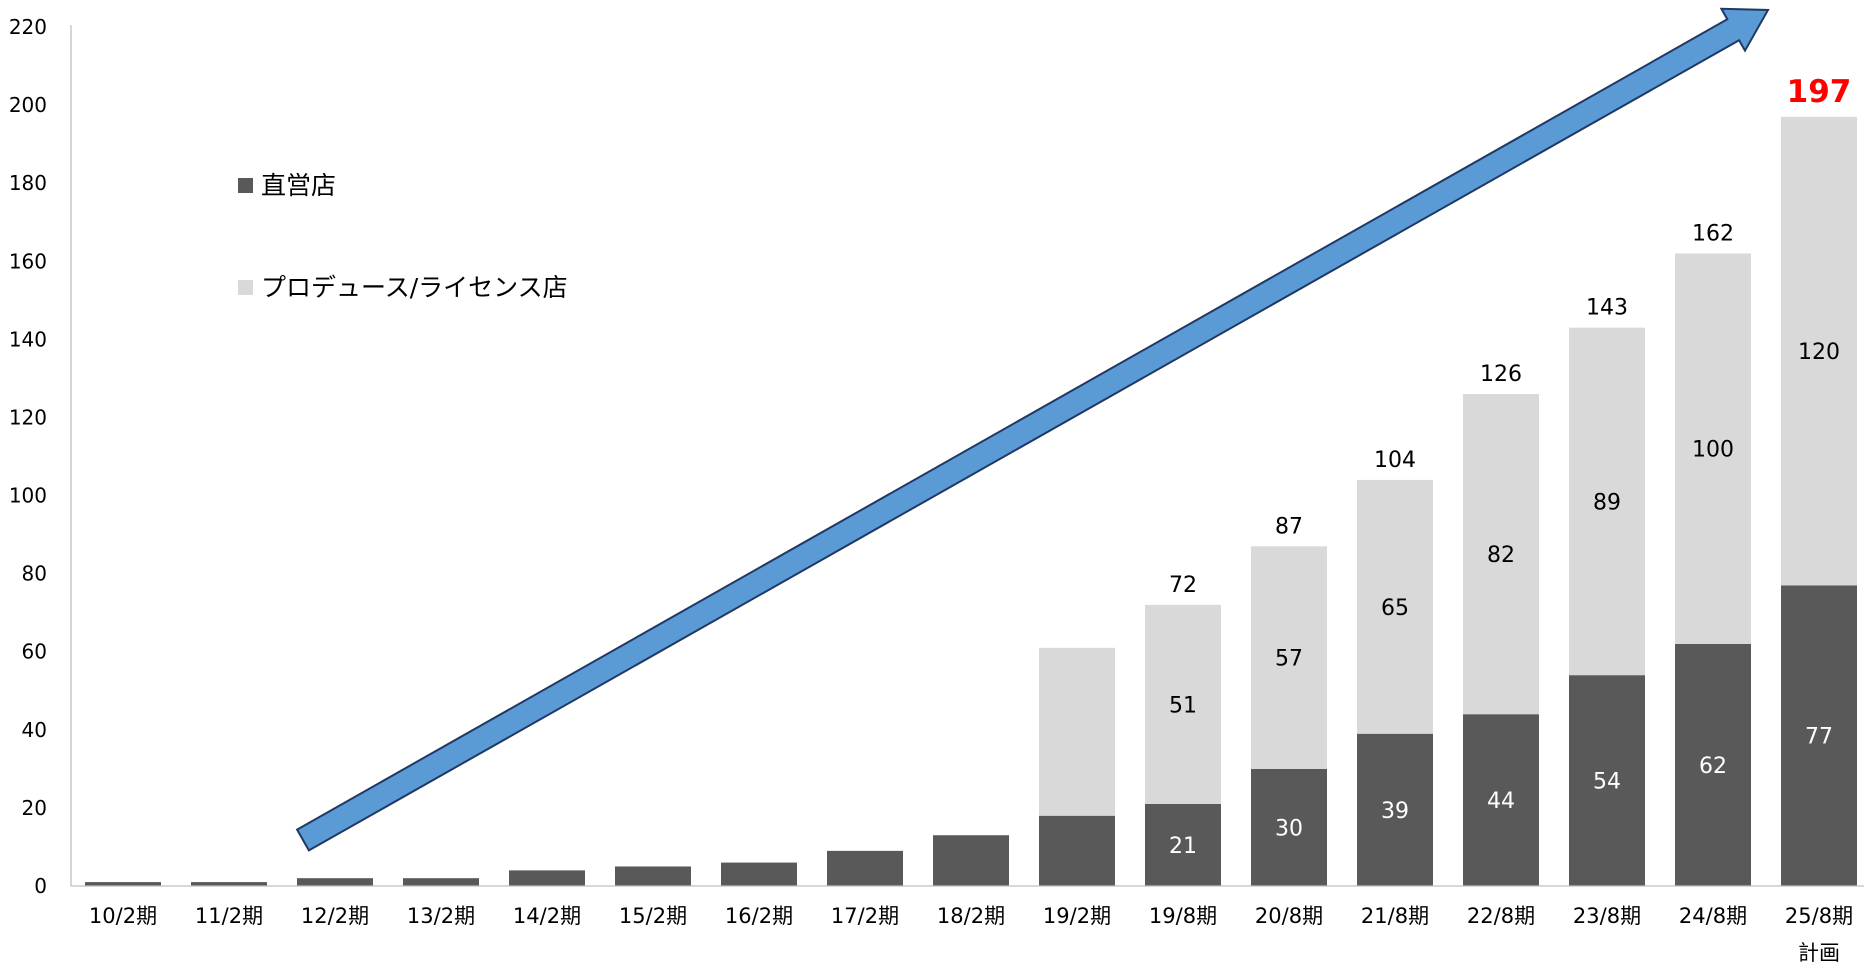 The image size is (1864, 973). I want to click on bar-group: 44 82 126, so click(1501, 624).